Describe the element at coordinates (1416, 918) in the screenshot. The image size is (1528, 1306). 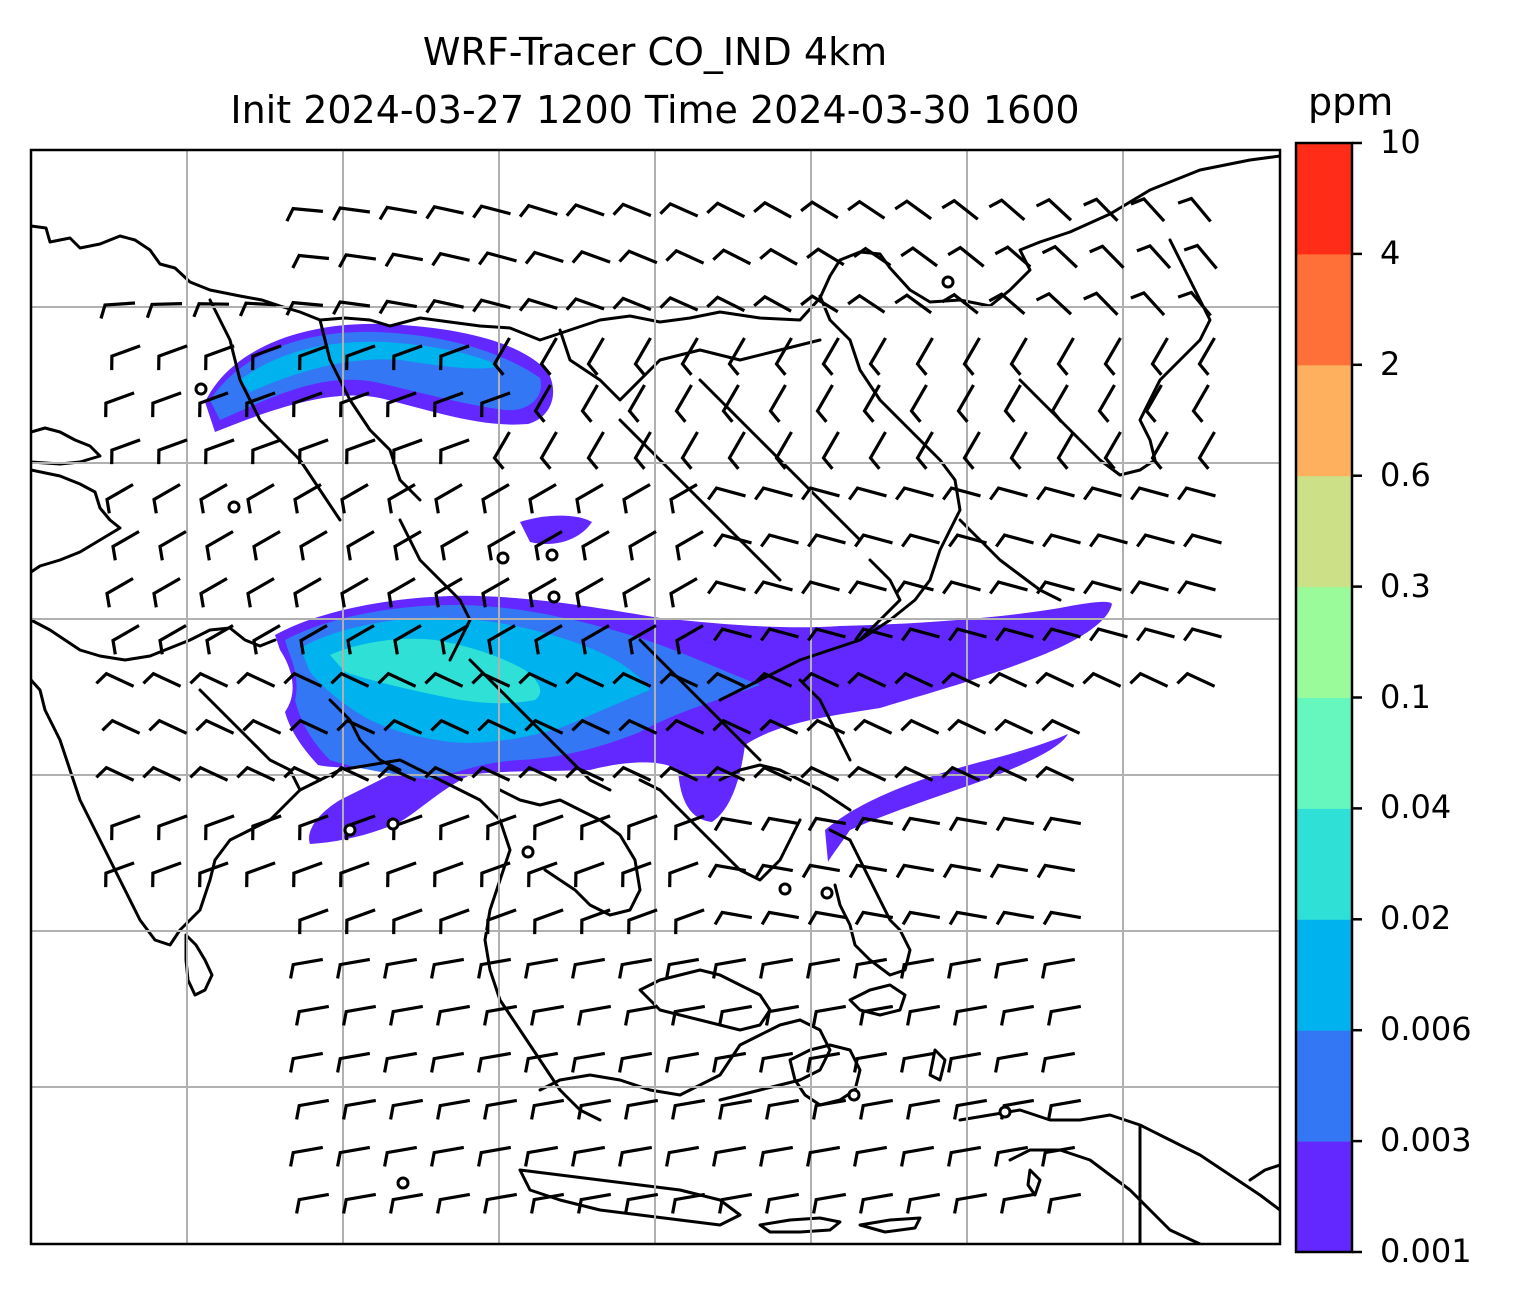
I see `colorbar-tick-label: 0.02` at that location.